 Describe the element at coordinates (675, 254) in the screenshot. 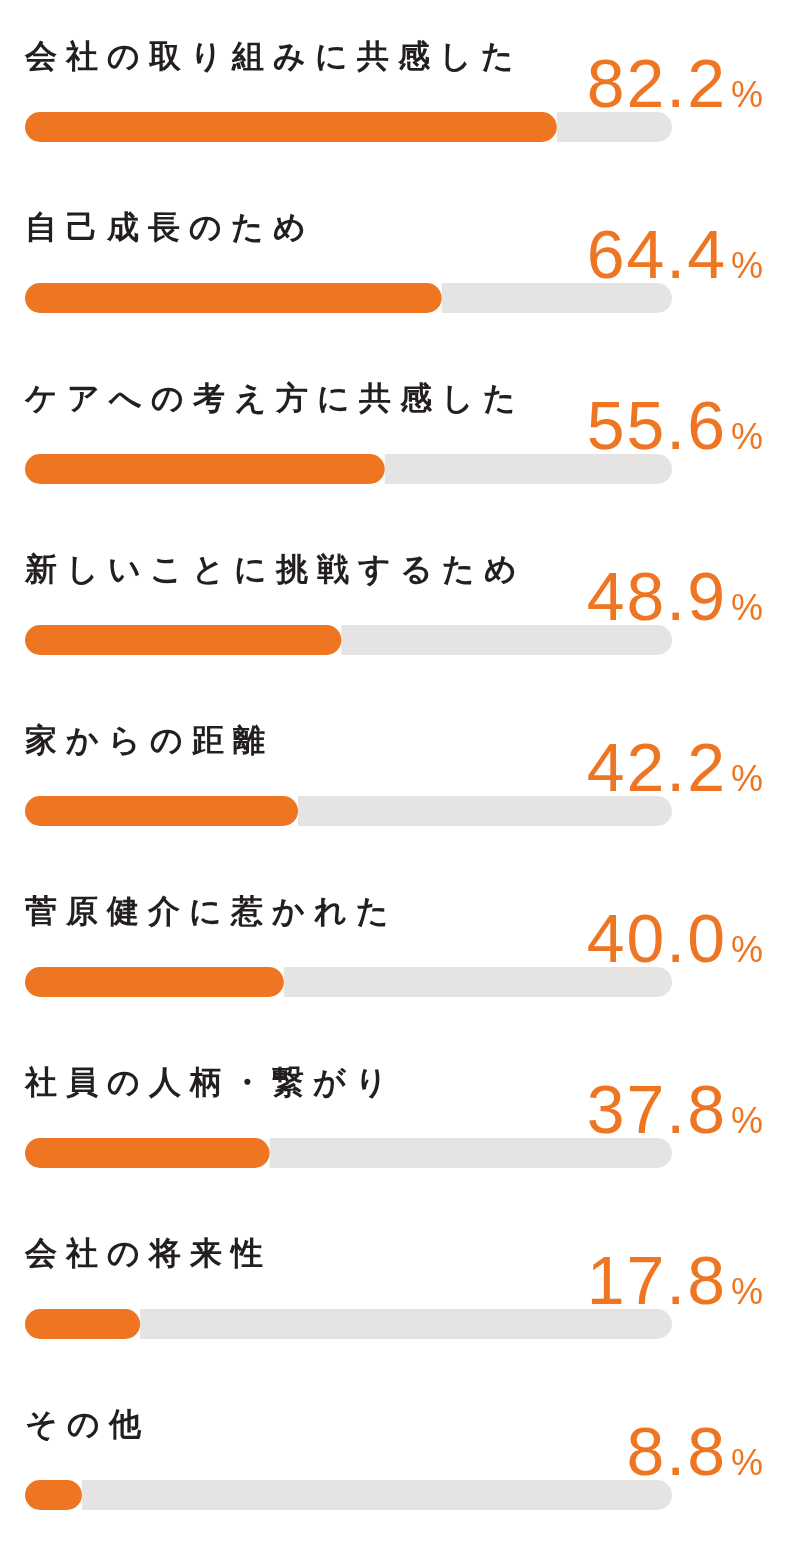

I see `data-label: 64.4%` at that location.